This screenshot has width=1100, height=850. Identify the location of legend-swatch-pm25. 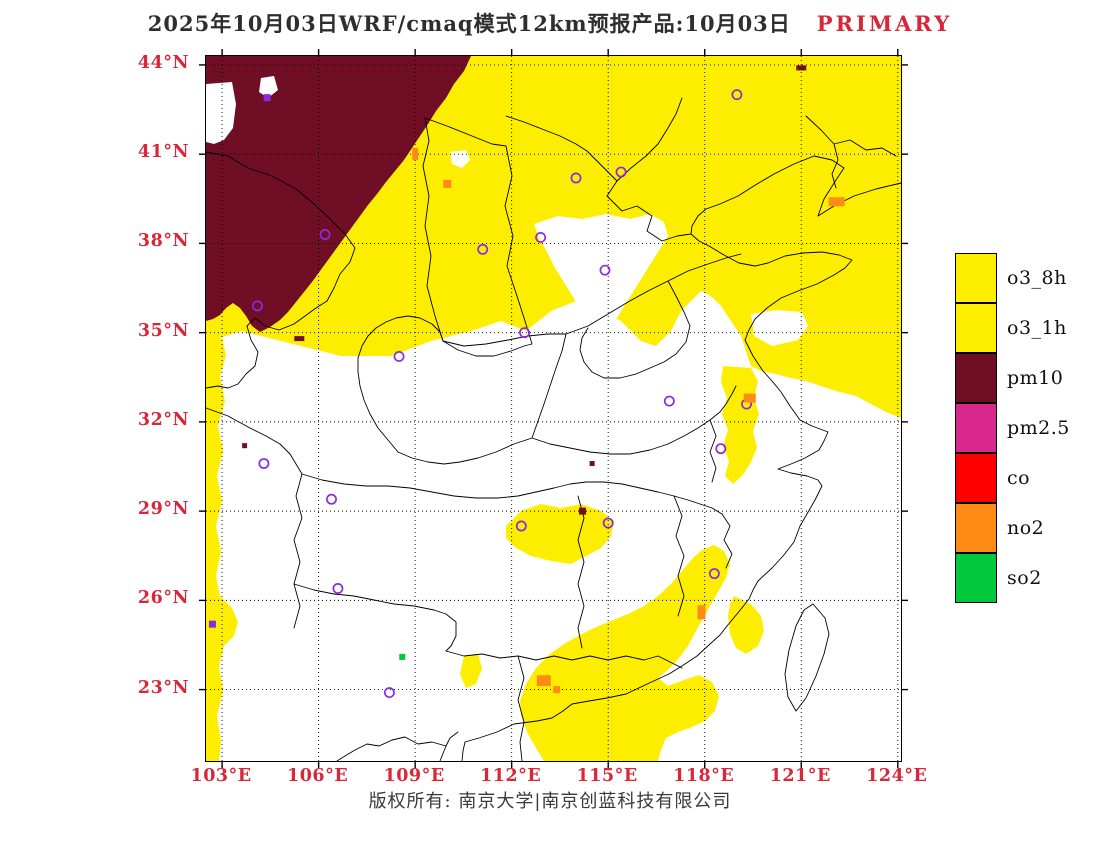
(976, 427).